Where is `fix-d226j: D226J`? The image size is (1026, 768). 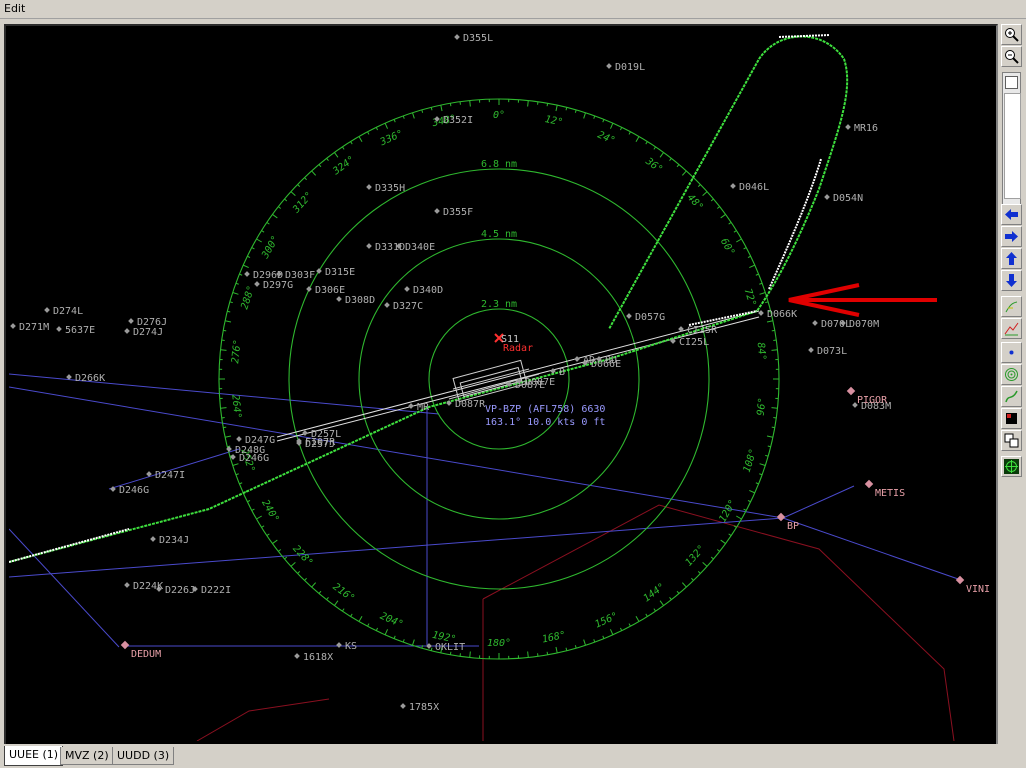 fix-d226j: D226J is located at coordinates (175, 590).